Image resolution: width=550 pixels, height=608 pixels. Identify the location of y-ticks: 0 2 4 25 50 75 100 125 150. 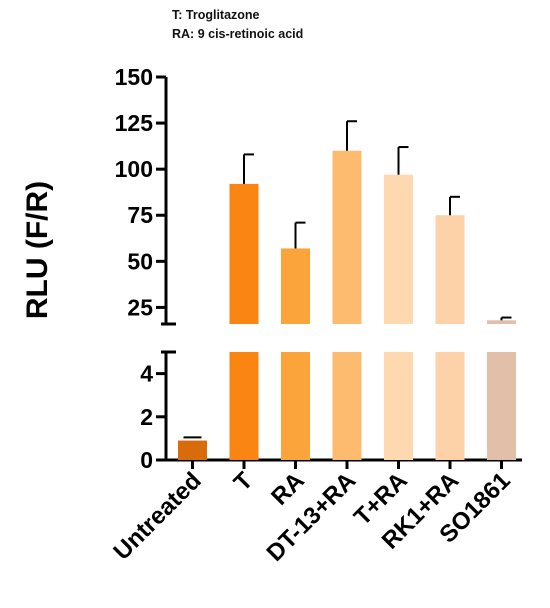
(140, 268).